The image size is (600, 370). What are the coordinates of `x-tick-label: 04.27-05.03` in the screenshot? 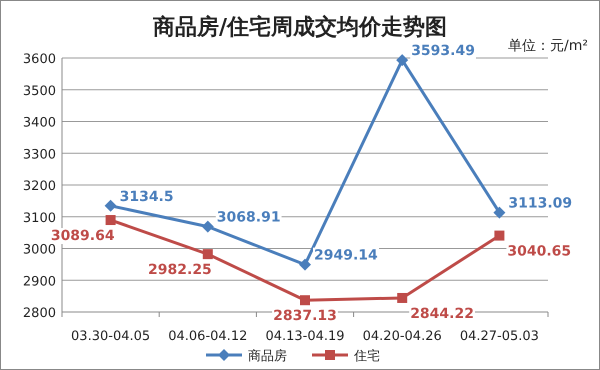 It's located at (499, 336).